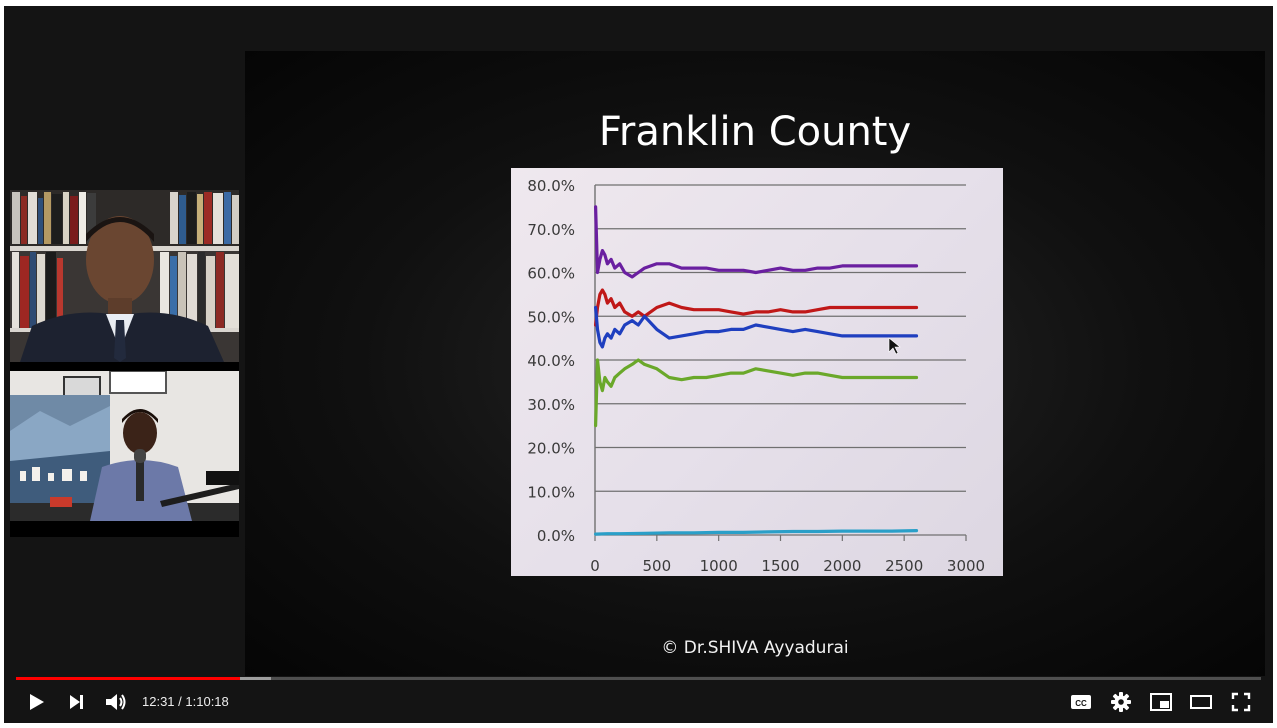 Image resolution: width=1277 pixels, height=728 pixels. I want to click on duration: 1:10:18, so click(207, 701).